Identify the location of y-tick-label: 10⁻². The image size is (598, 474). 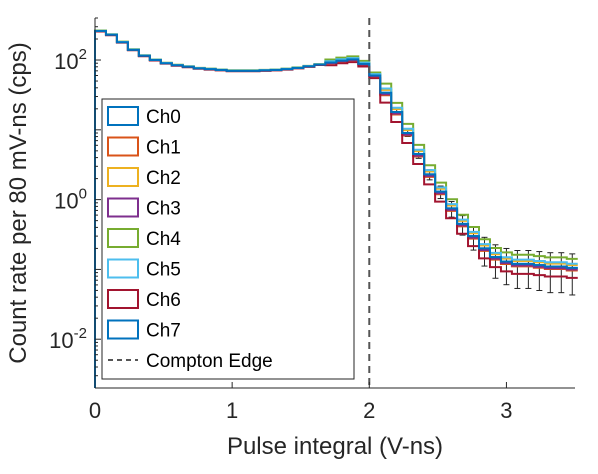
(68, 339).